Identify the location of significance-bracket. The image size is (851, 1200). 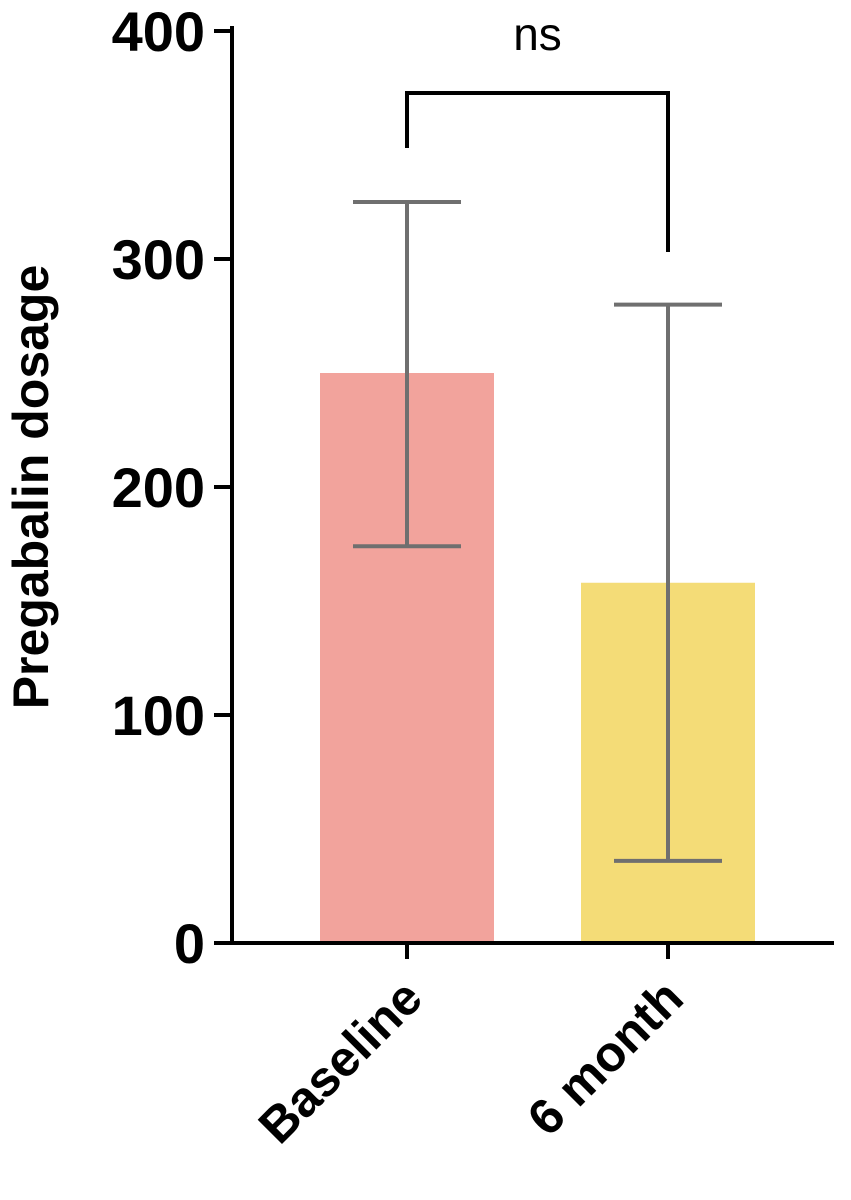
(537, 171).